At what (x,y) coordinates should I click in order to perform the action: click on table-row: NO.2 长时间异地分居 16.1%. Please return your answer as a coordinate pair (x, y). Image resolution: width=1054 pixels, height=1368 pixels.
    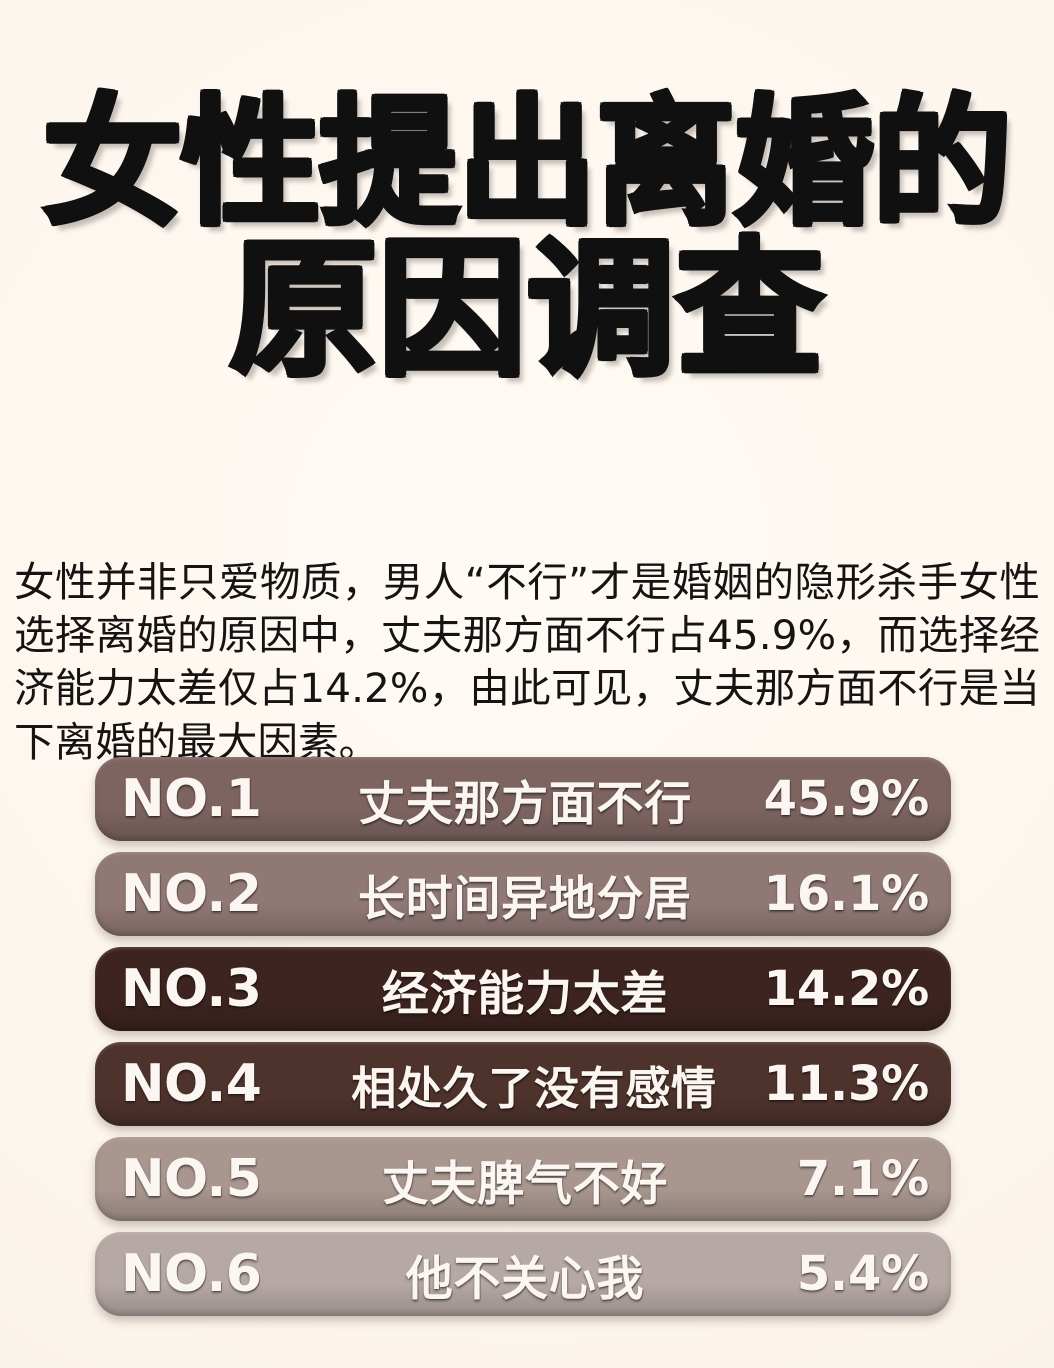
    Looking at the image, I should click on (523, 894).